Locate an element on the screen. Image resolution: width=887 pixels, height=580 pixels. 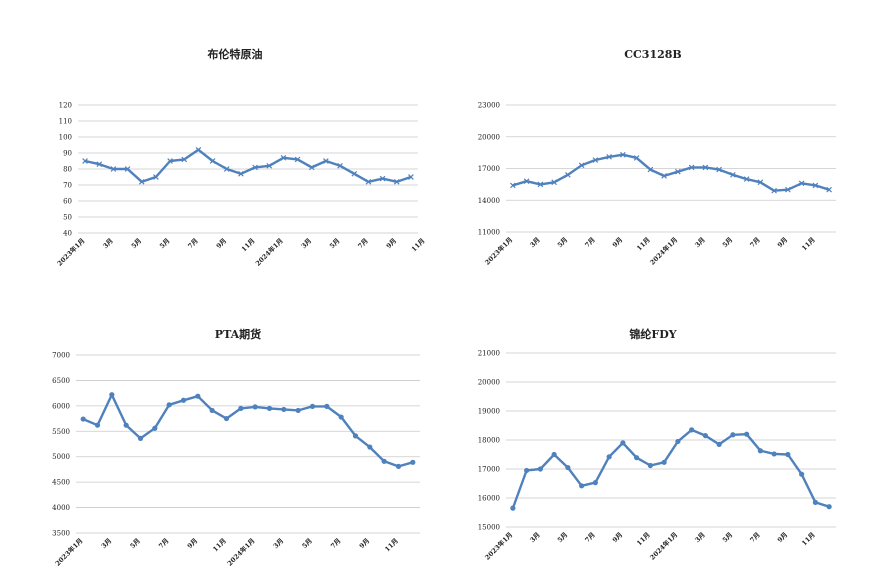
y-tick-label: 60 is located at coordinates (67, 202).